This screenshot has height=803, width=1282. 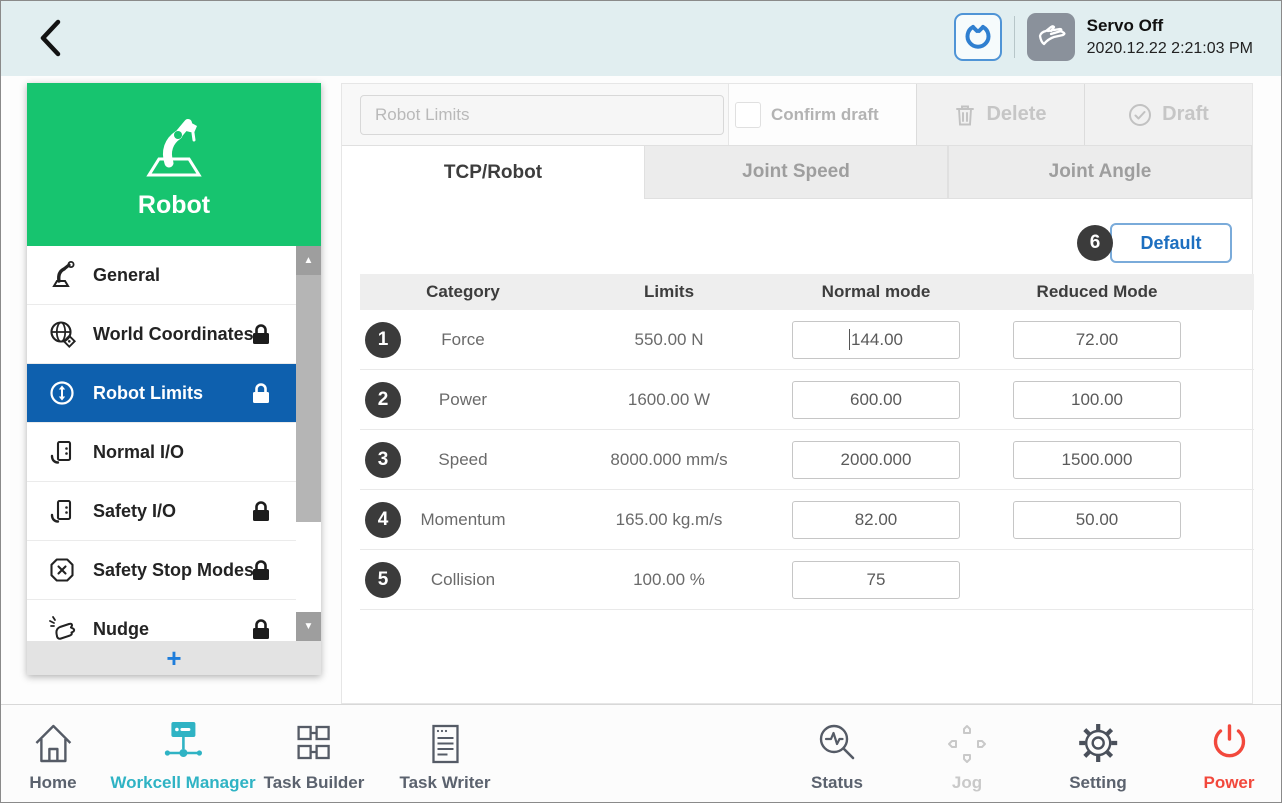 I want to click on nav-label: Power, so click(x=1229, y=782).